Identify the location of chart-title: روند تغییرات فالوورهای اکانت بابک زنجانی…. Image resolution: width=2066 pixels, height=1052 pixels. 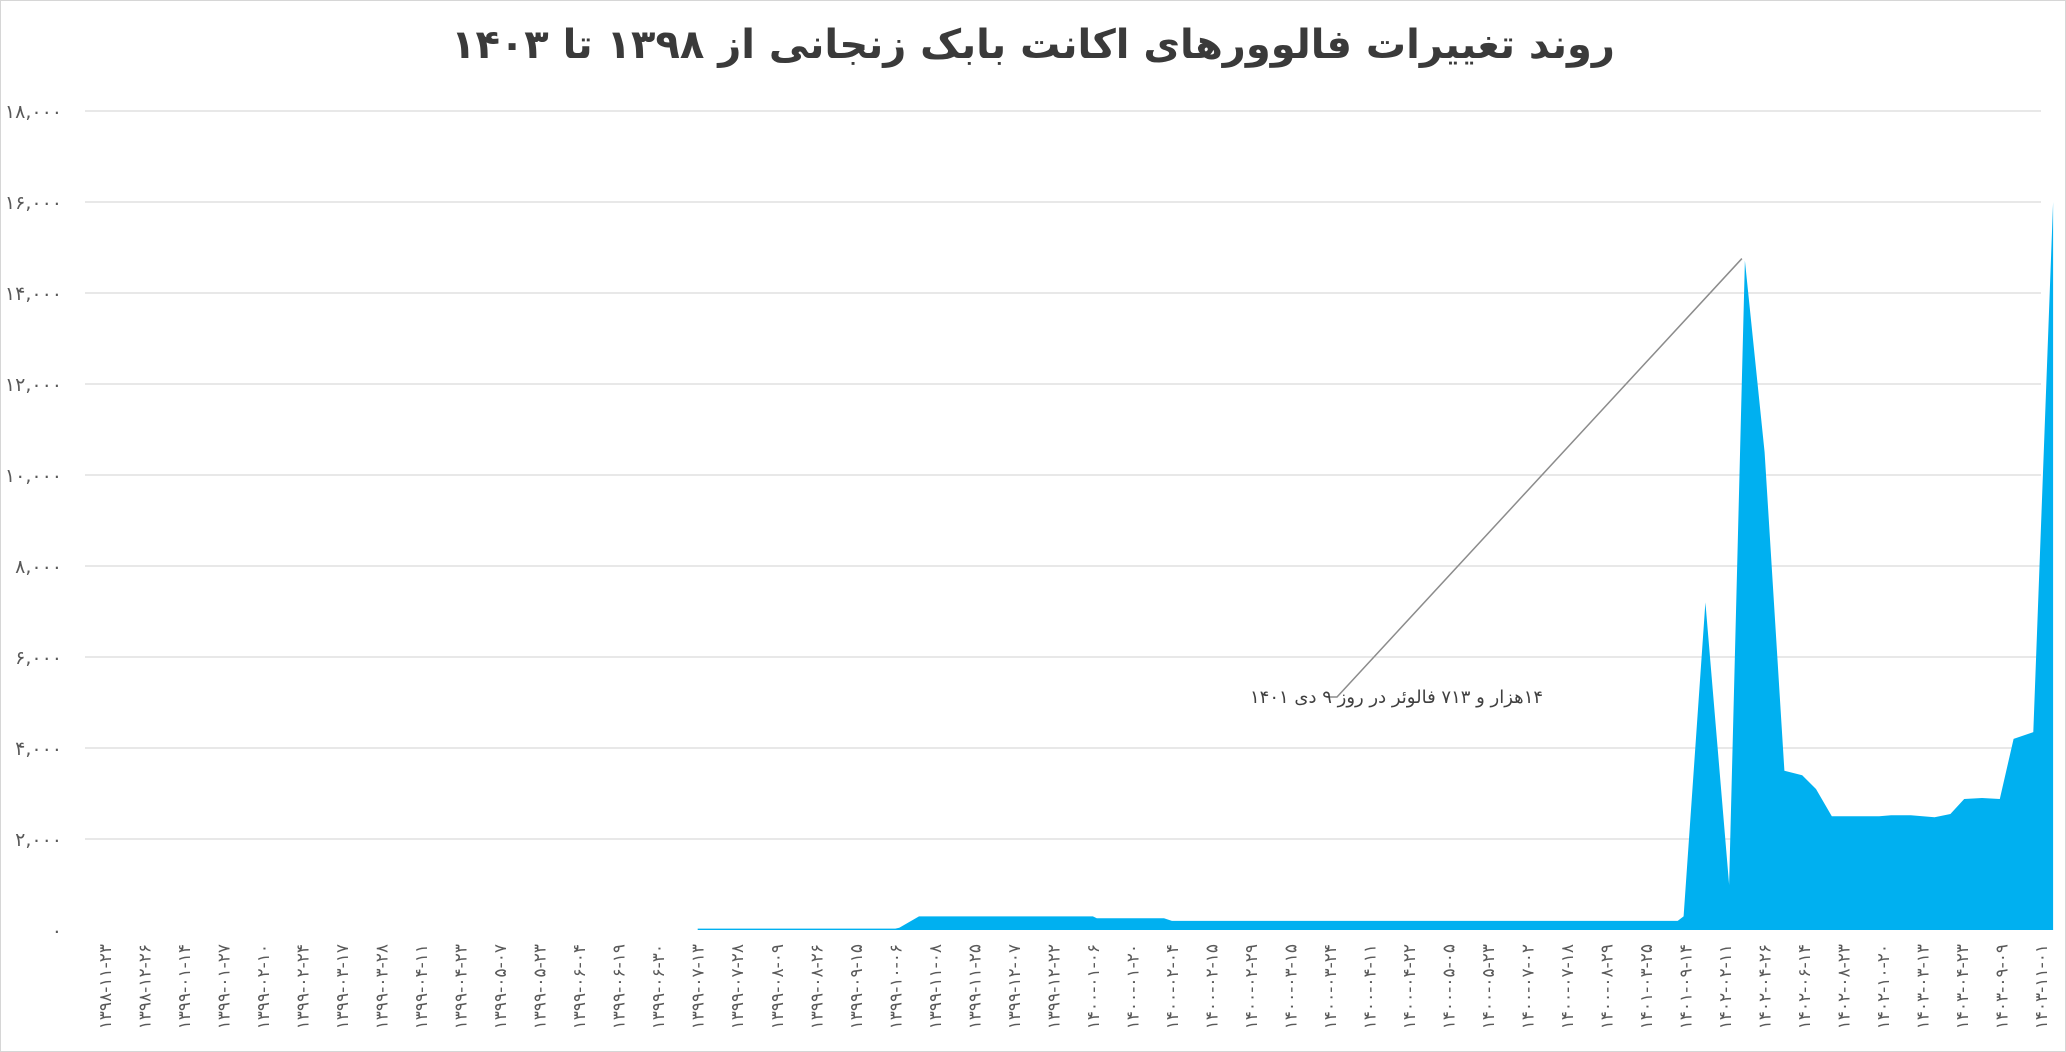
(1033, 45).